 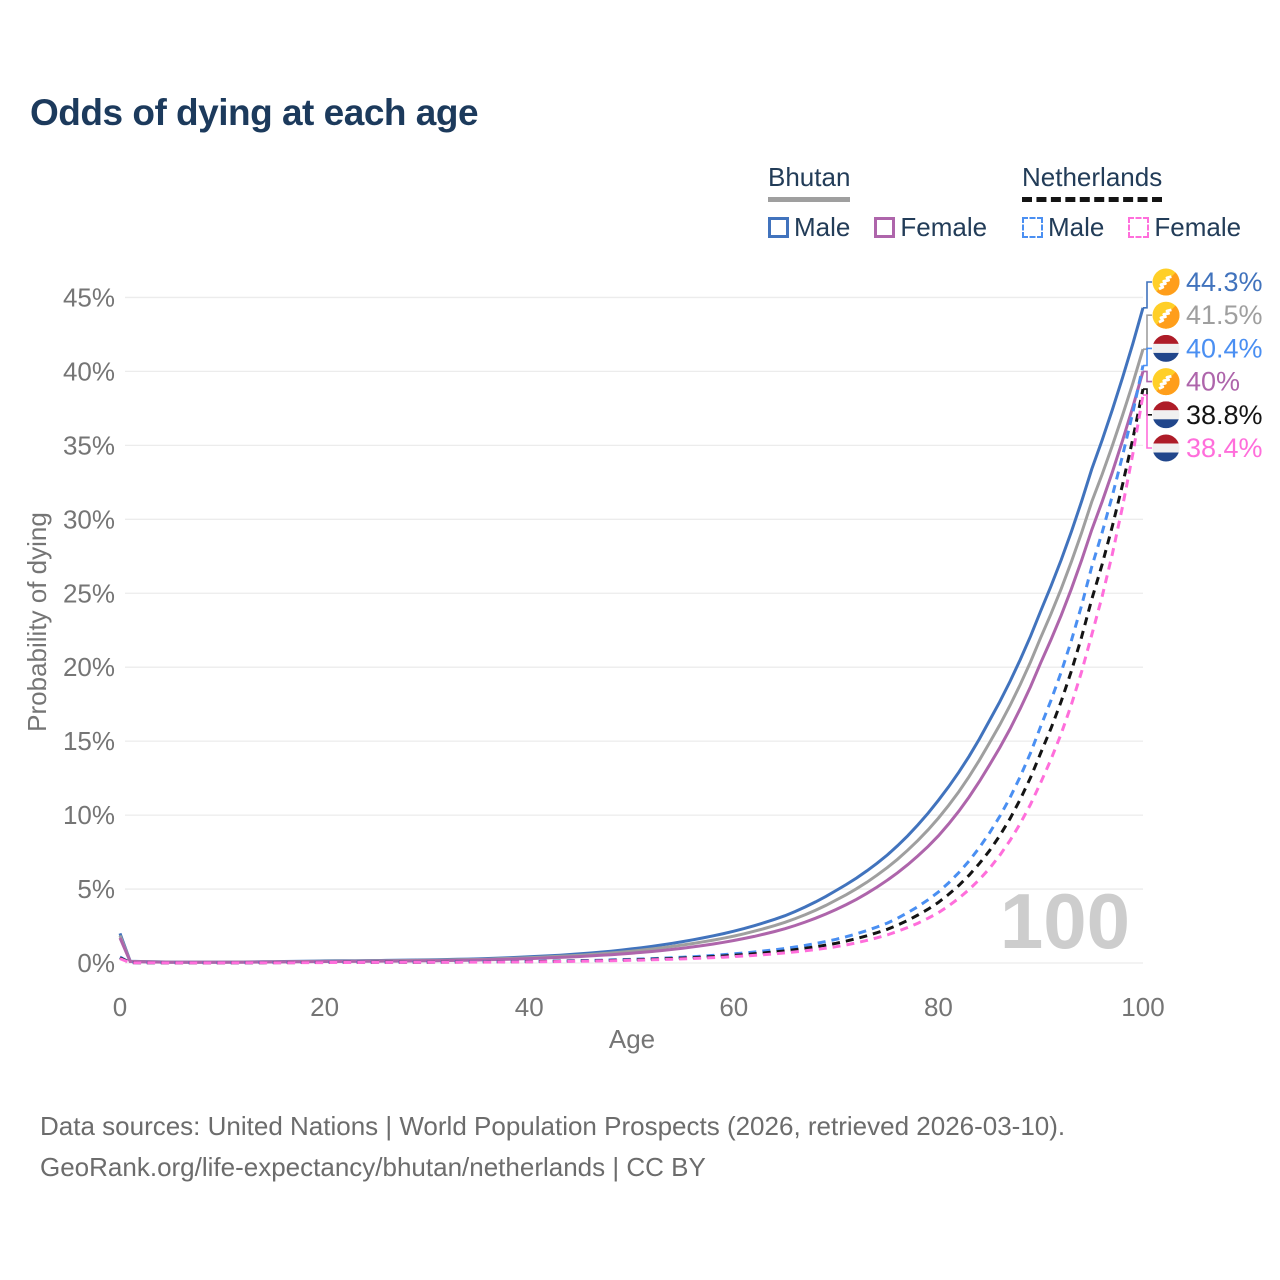 What do you see at coordinates (778, 227) in the screenshot?
I see `bhutan-male-swatch-icon` at bounding box center [778, 227].